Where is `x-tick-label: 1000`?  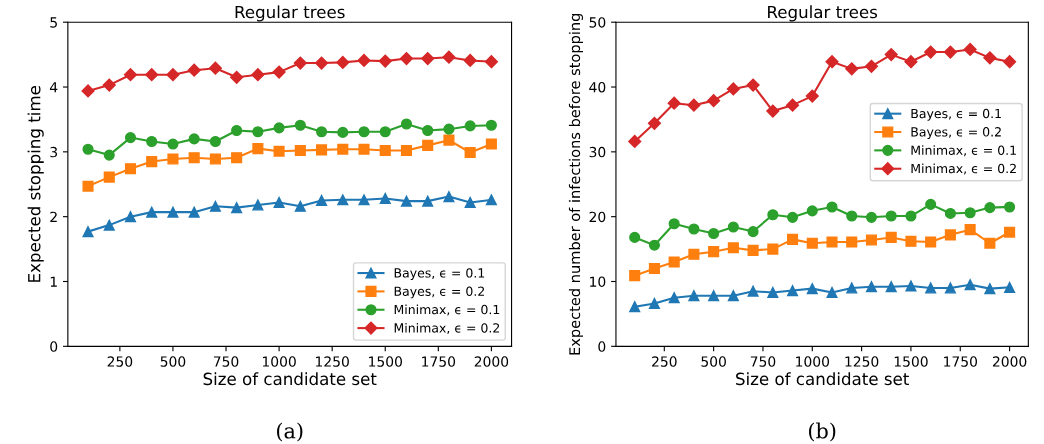
x-tick-label: 1000 is located at coordinates (813, 361).